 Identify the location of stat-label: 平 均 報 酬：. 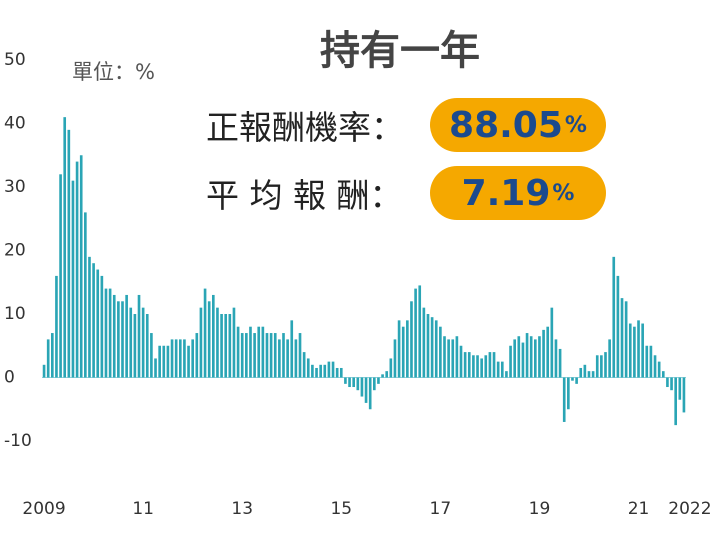
(304, 195).